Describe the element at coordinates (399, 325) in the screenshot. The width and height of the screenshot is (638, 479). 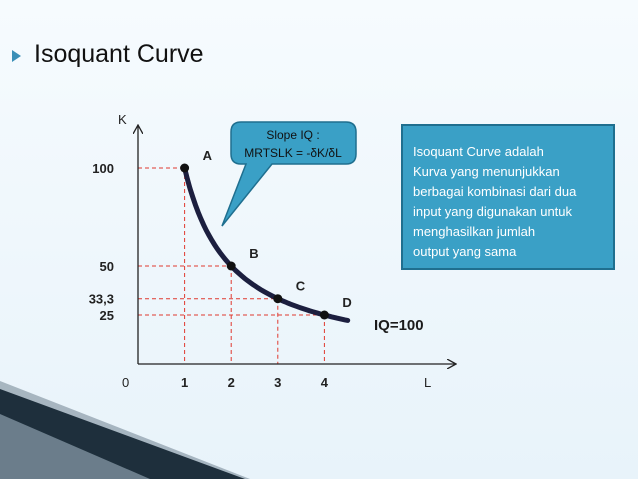
I see `series-label: IQ=100` at that location.